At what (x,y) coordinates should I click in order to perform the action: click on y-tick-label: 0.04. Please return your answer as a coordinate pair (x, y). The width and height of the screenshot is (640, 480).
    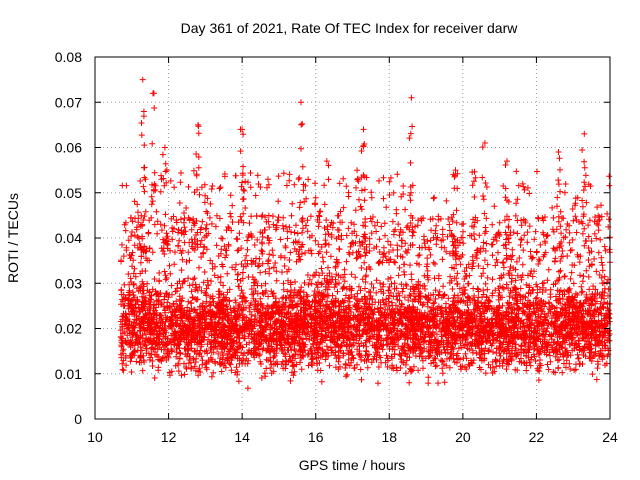
    Looking at the image, I should click on (68, 238).